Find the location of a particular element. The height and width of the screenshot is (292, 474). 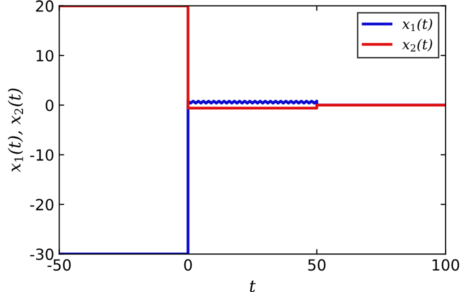

x-tick-label: 100 is located at coordinates (446, 265).